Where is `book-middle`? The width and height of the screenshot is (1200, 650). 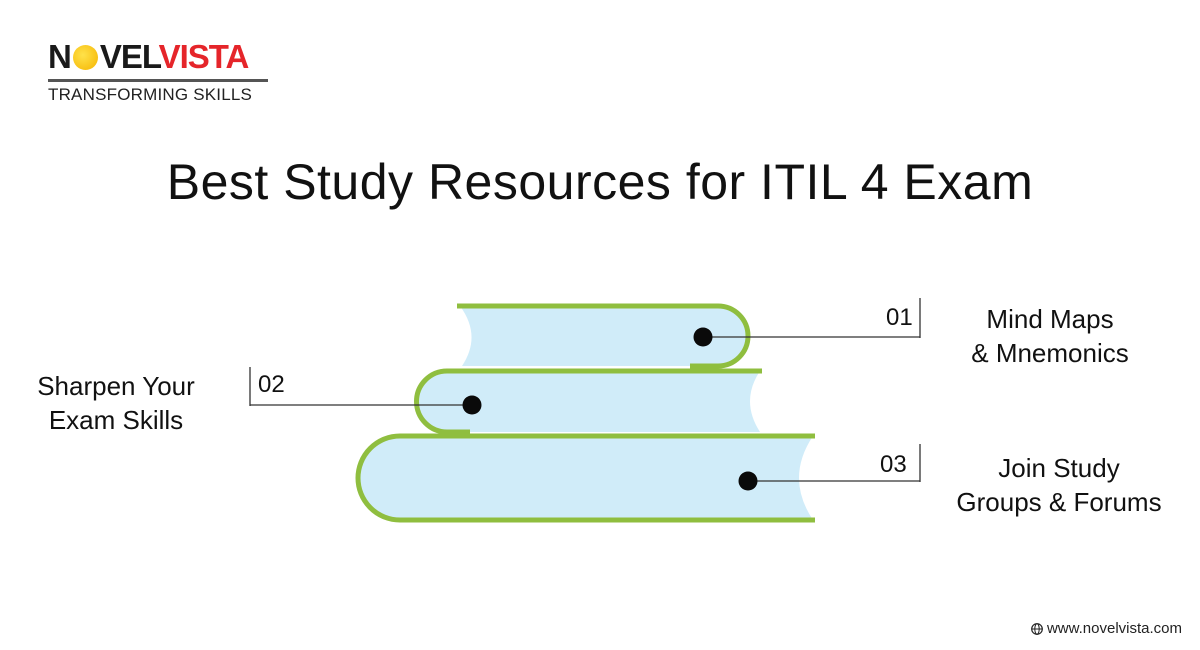
book-middle is located at coordinates (588, 401).